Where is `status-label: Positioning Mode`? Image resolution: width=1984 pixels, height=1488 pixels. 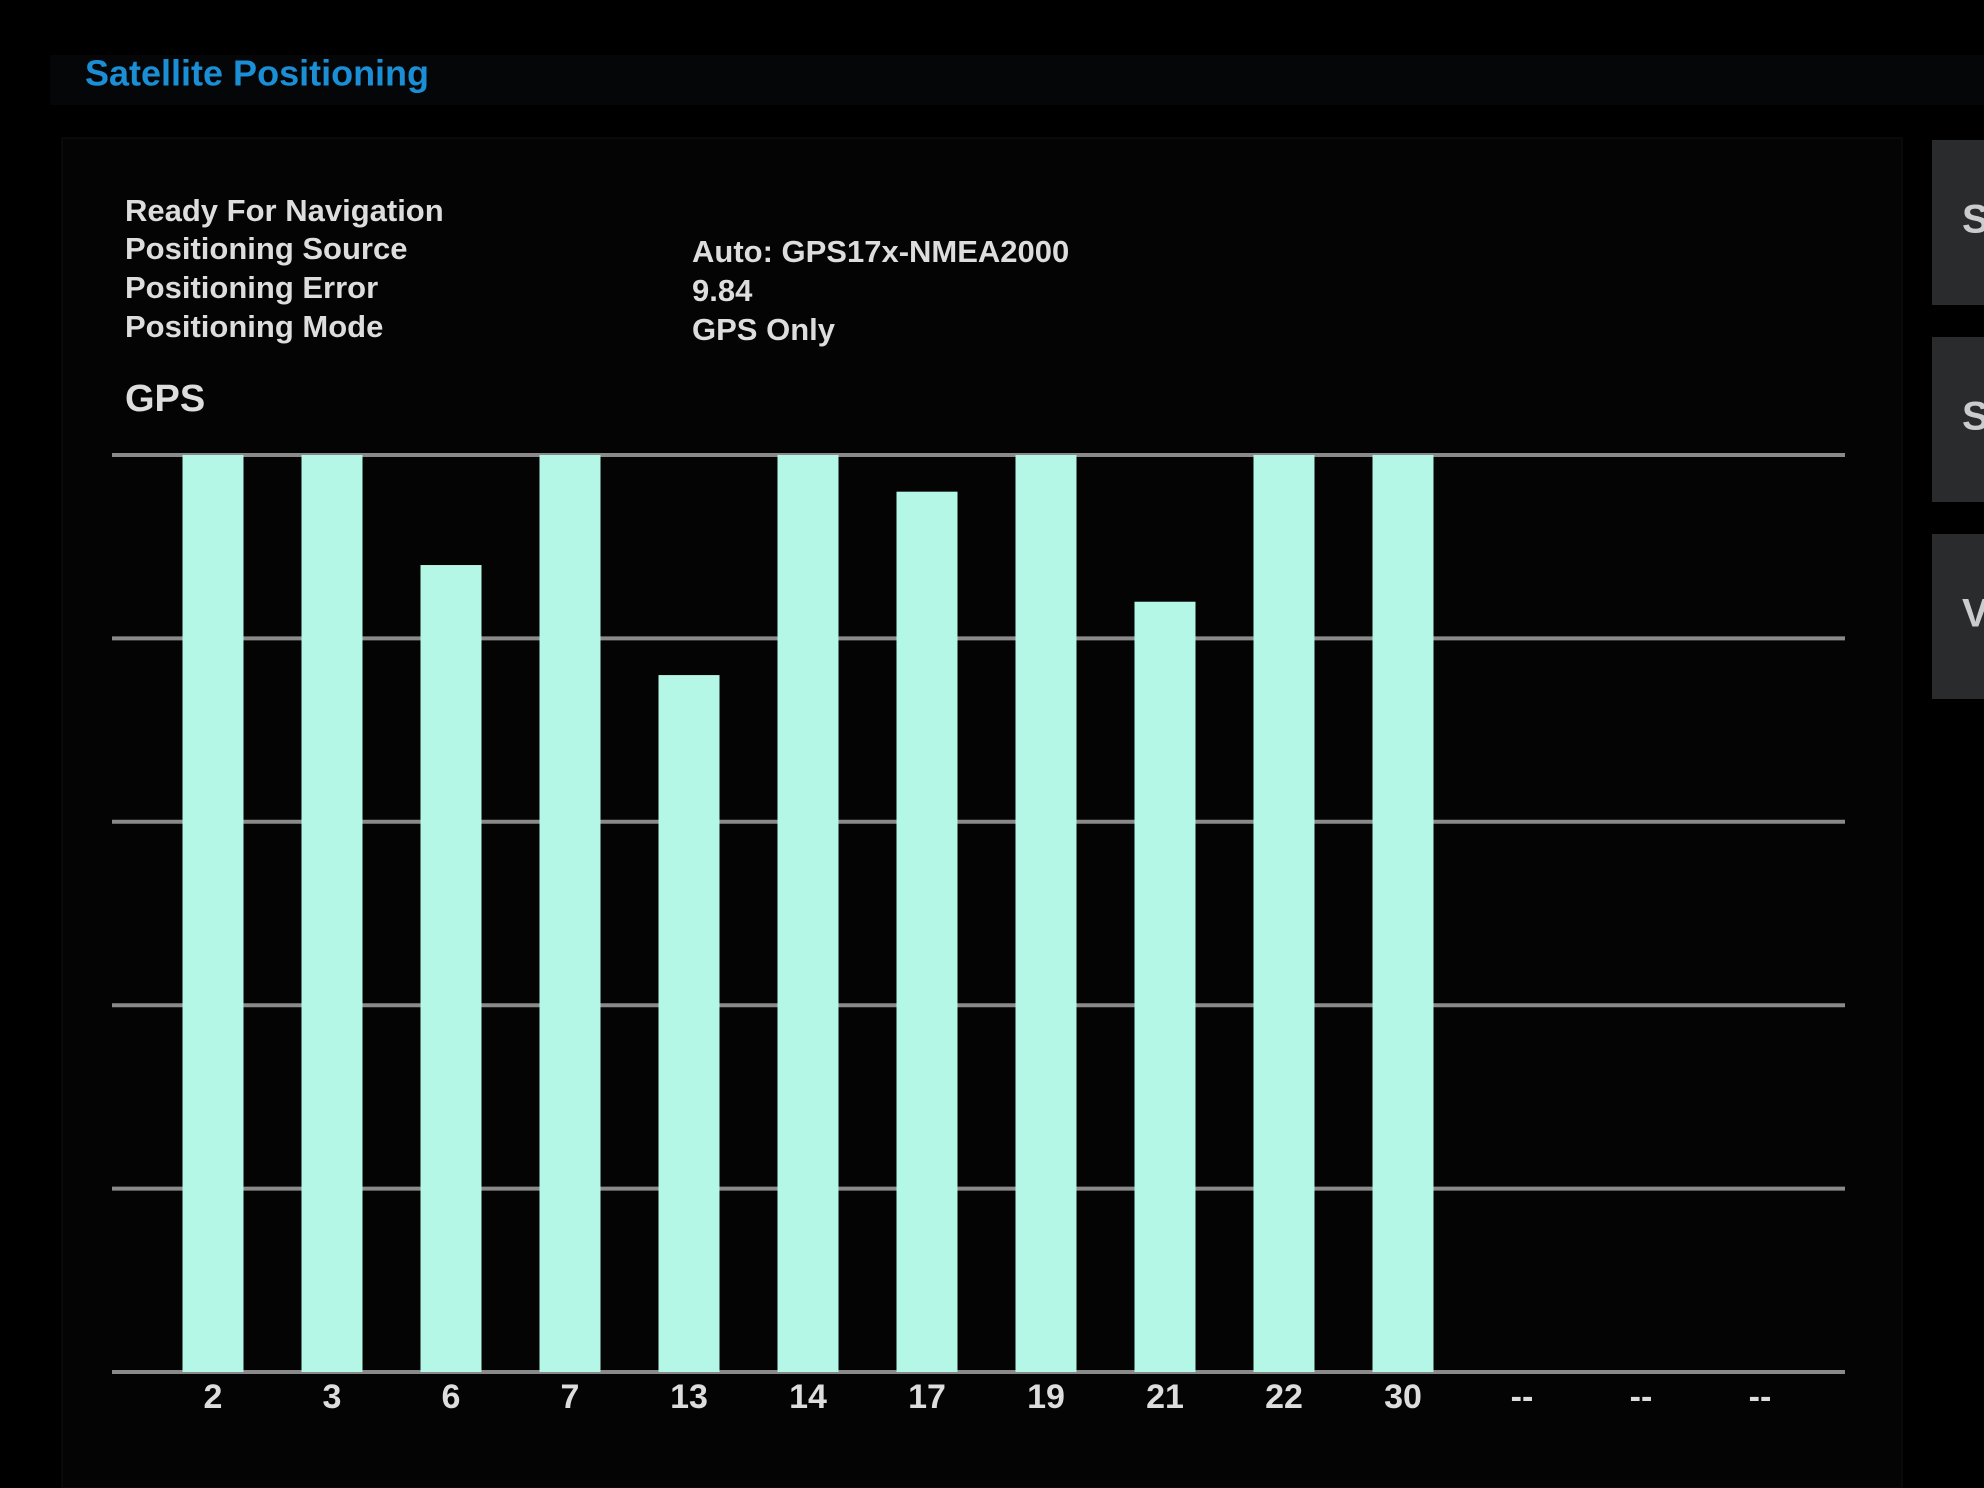 status-label: Positioning Mode is located at coordinates (254, 326).